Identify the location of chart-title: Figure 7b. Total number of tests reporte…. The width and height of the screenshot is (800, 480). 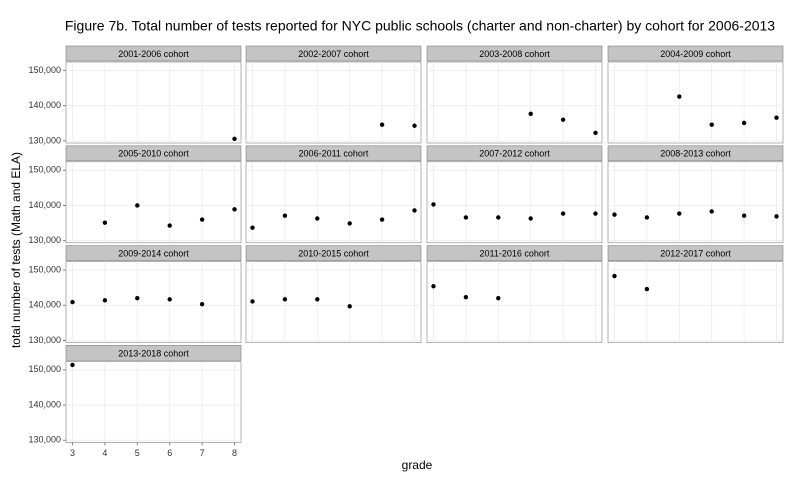
(420, 26).